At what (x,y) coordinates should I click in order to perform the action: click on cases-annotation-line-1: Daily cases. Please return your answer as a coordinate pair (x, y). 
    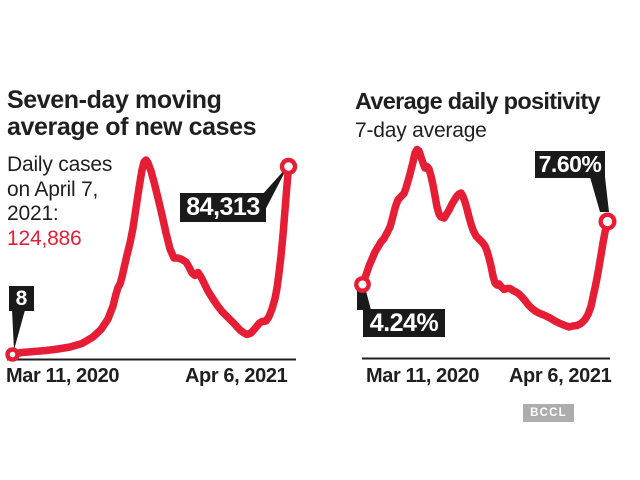
    Looking at the image, I should click on (60, 164).